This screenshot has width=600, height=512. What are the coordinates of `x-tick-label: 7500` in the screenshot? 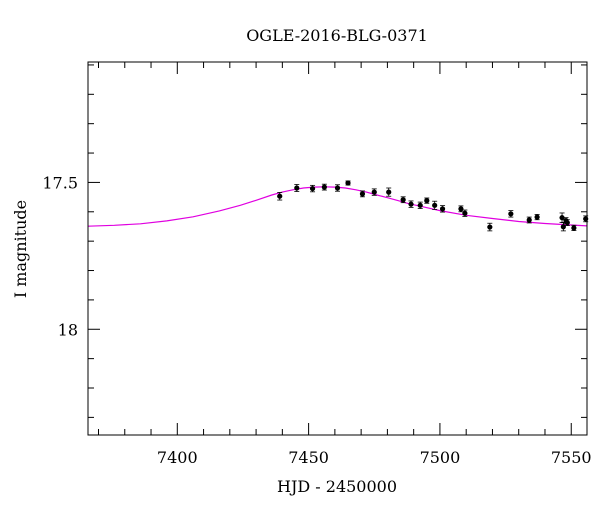 It's located at (440, 457).